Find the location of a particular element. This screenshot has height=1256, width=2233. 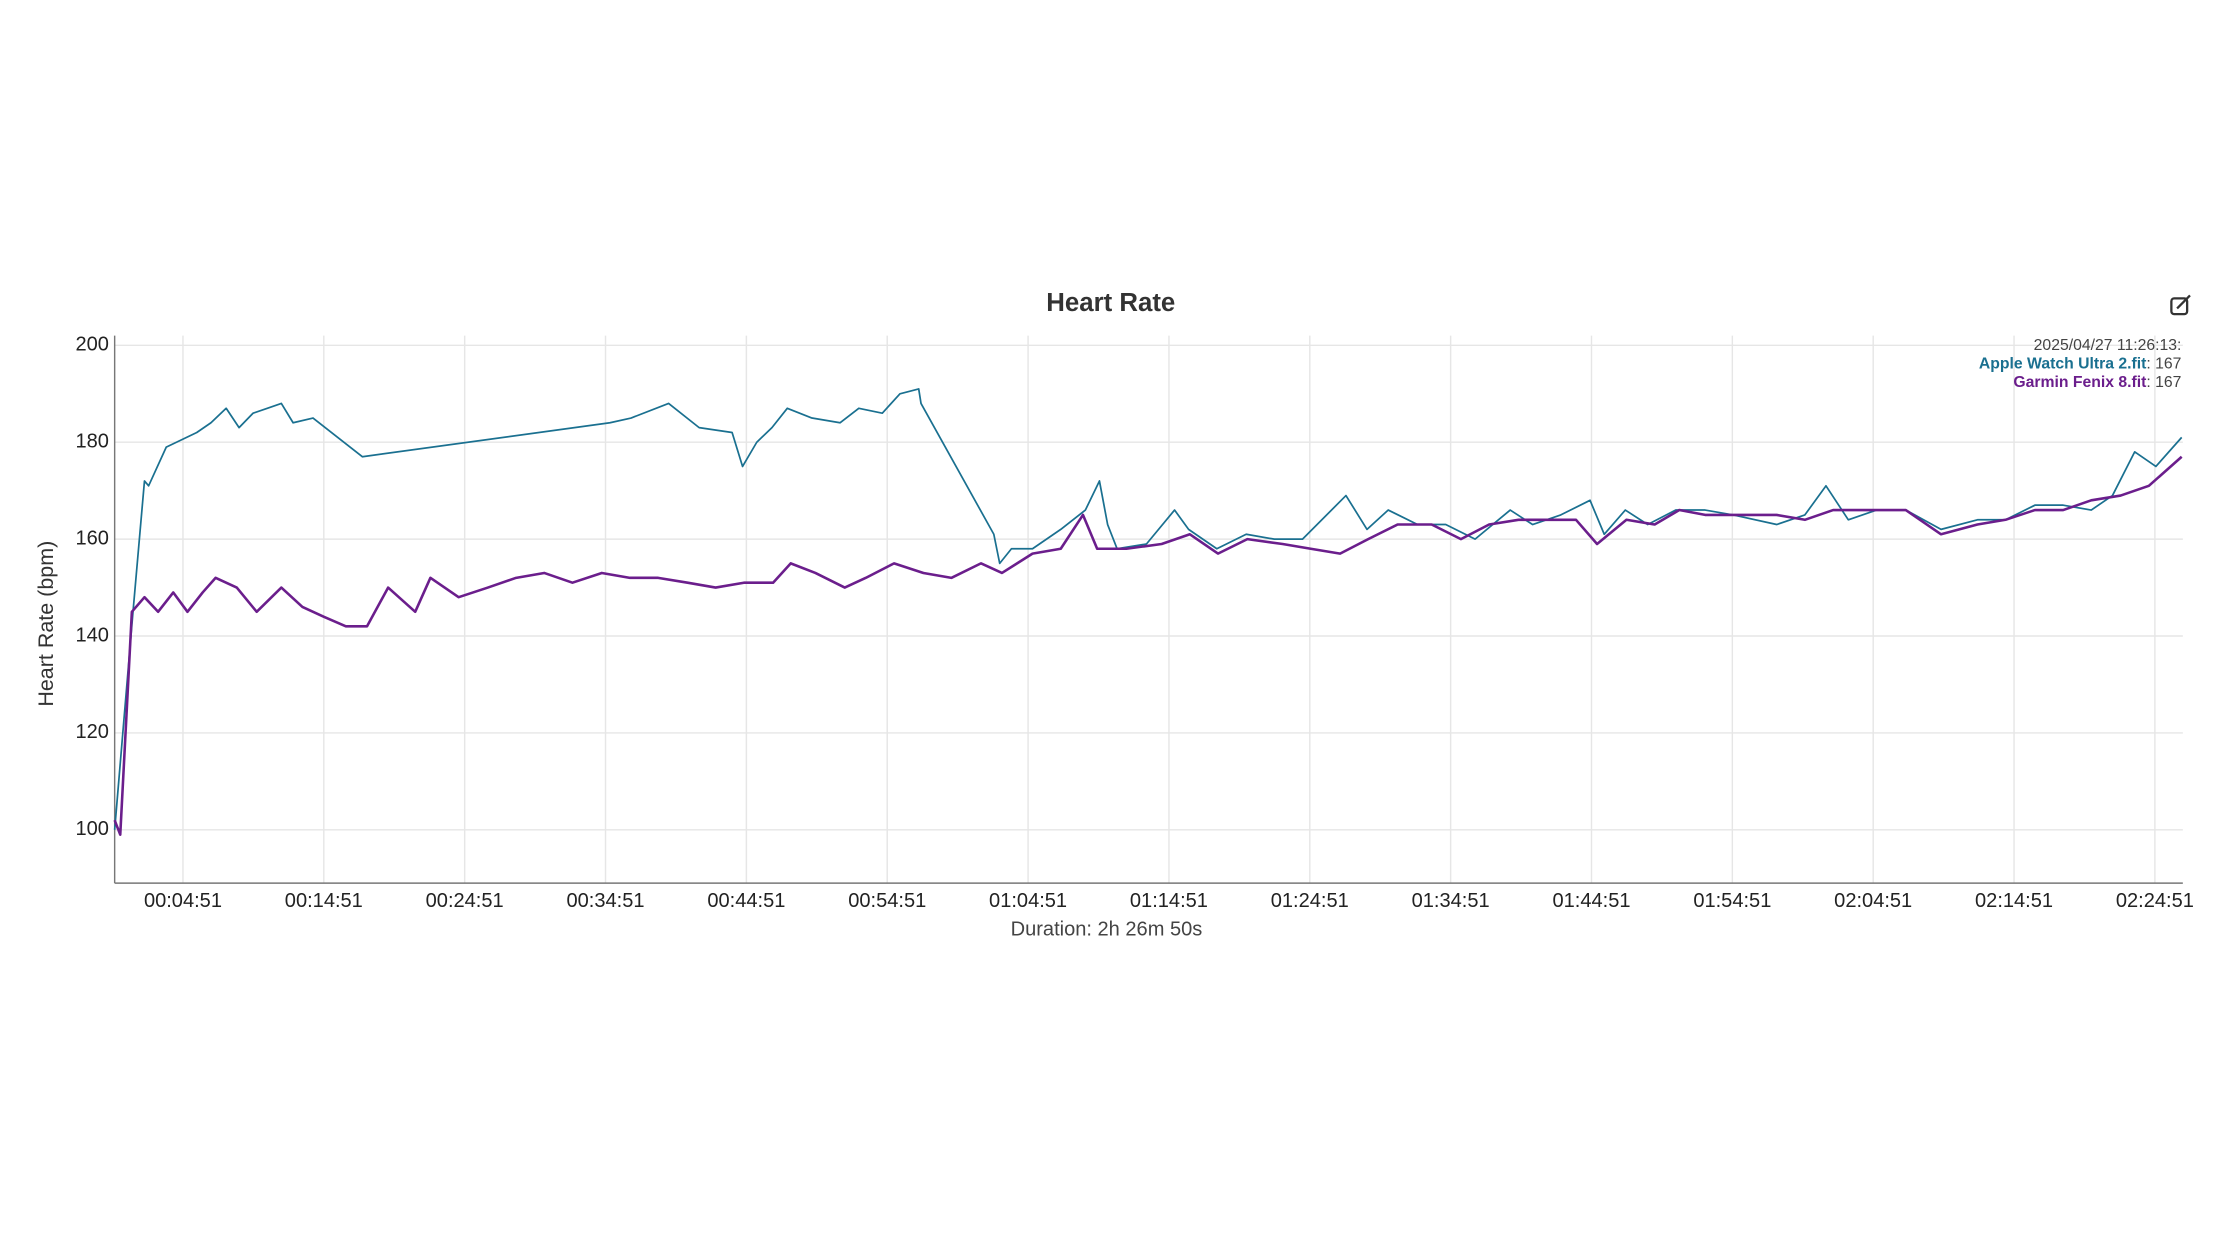

x-tick-label: 00:34:51 is located at coordinates (606, 901).